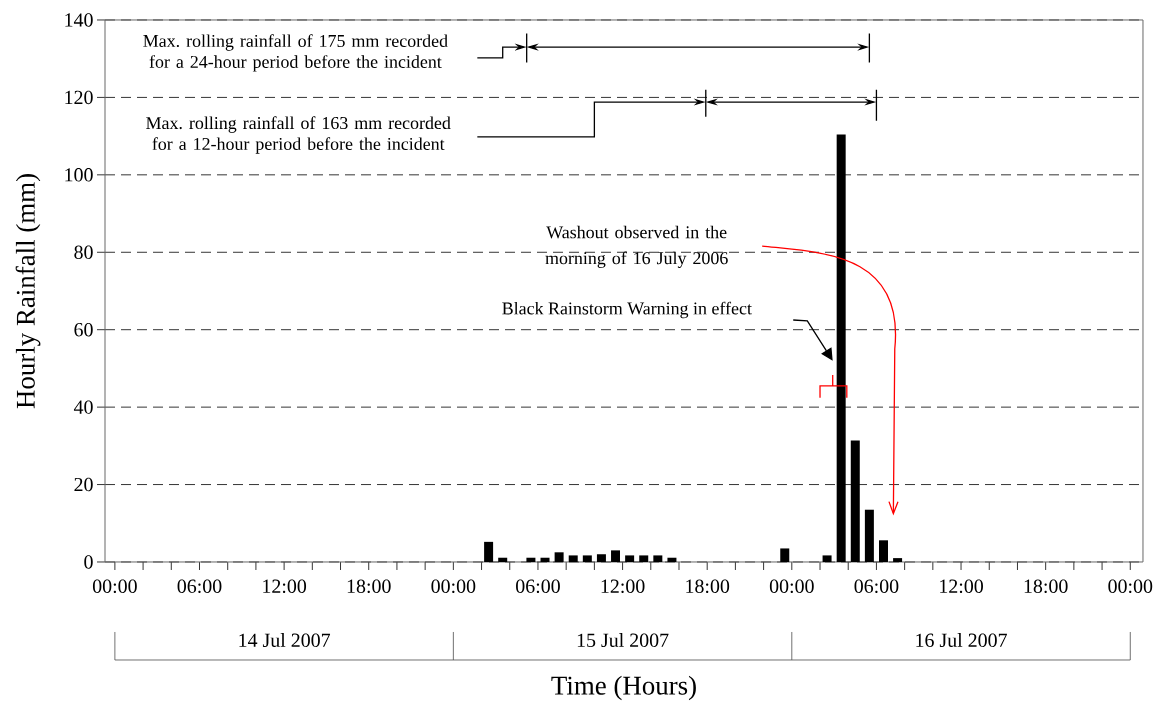 This screenshot has height=704, width=1174. I want to click on text: 14 Jul 2007, so click(285, 639).